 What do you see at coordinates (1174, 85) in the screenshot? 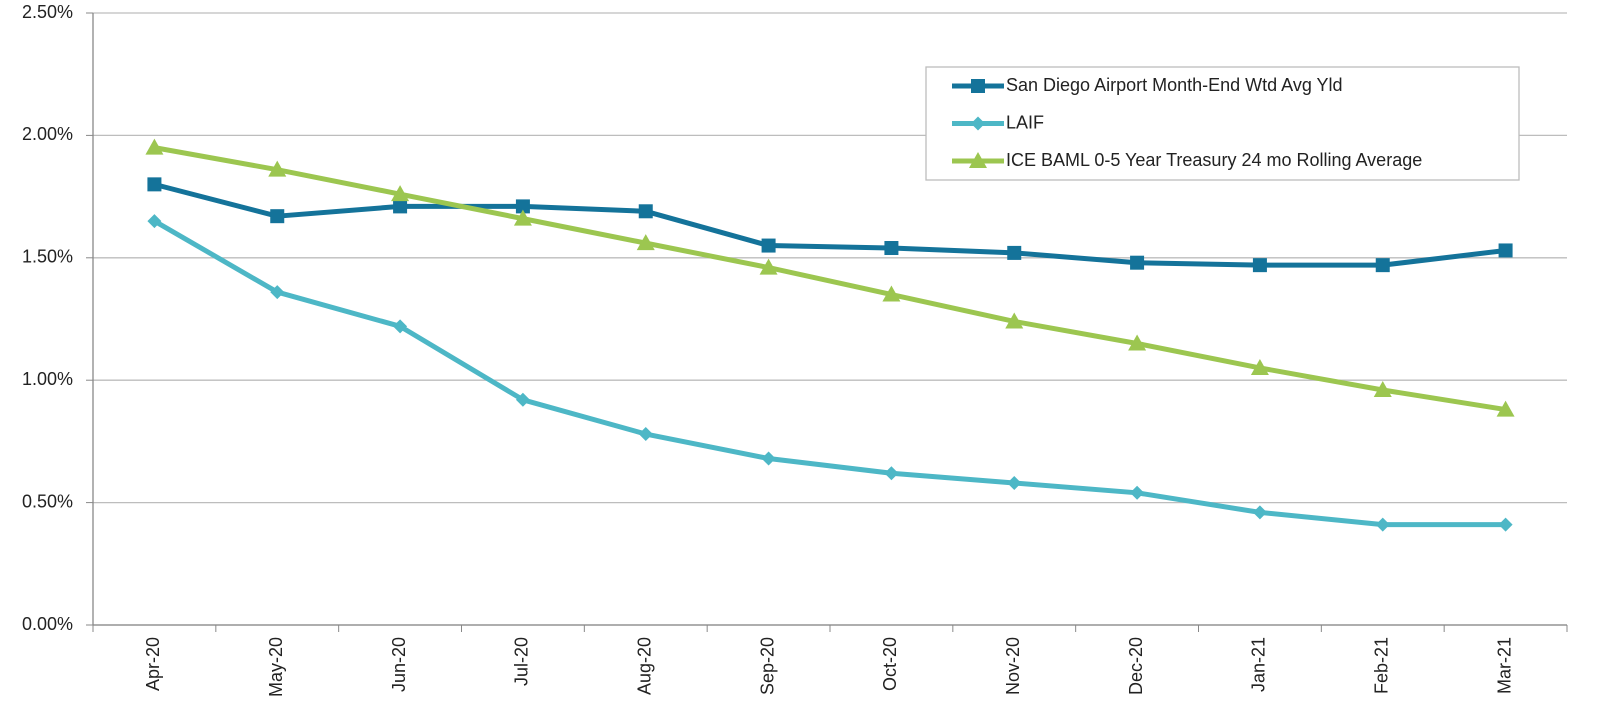
I see `legend-label: San Diego Airport Month-End Wtd Avg Yld` at bounding box center [1174, 85].